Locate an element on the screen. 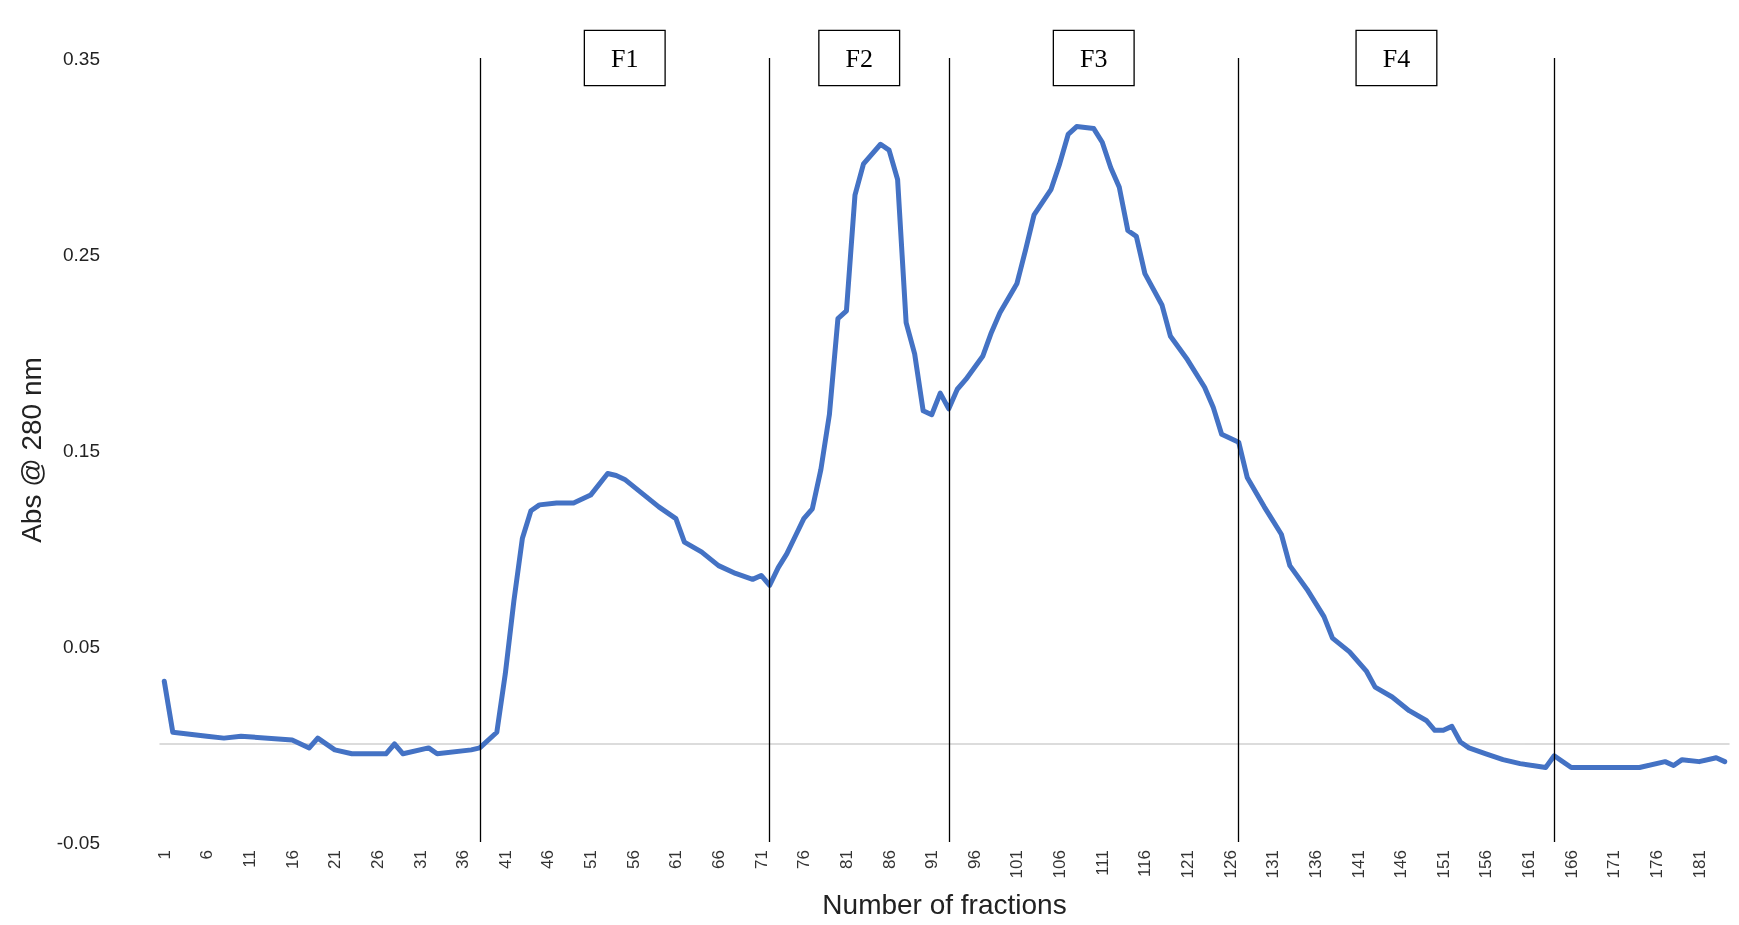  x-tick-label: 126 is located at coordinates (1230, 864).